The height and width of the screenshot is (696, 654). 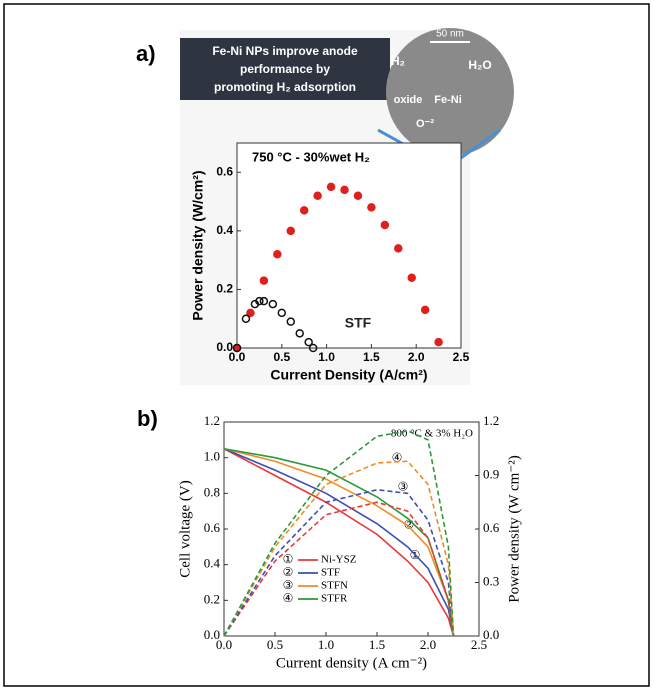 What do you see at coordinates (479, 65) in the screenshot?
I see `annotation: H₂O` at bounding box center [479, 65].